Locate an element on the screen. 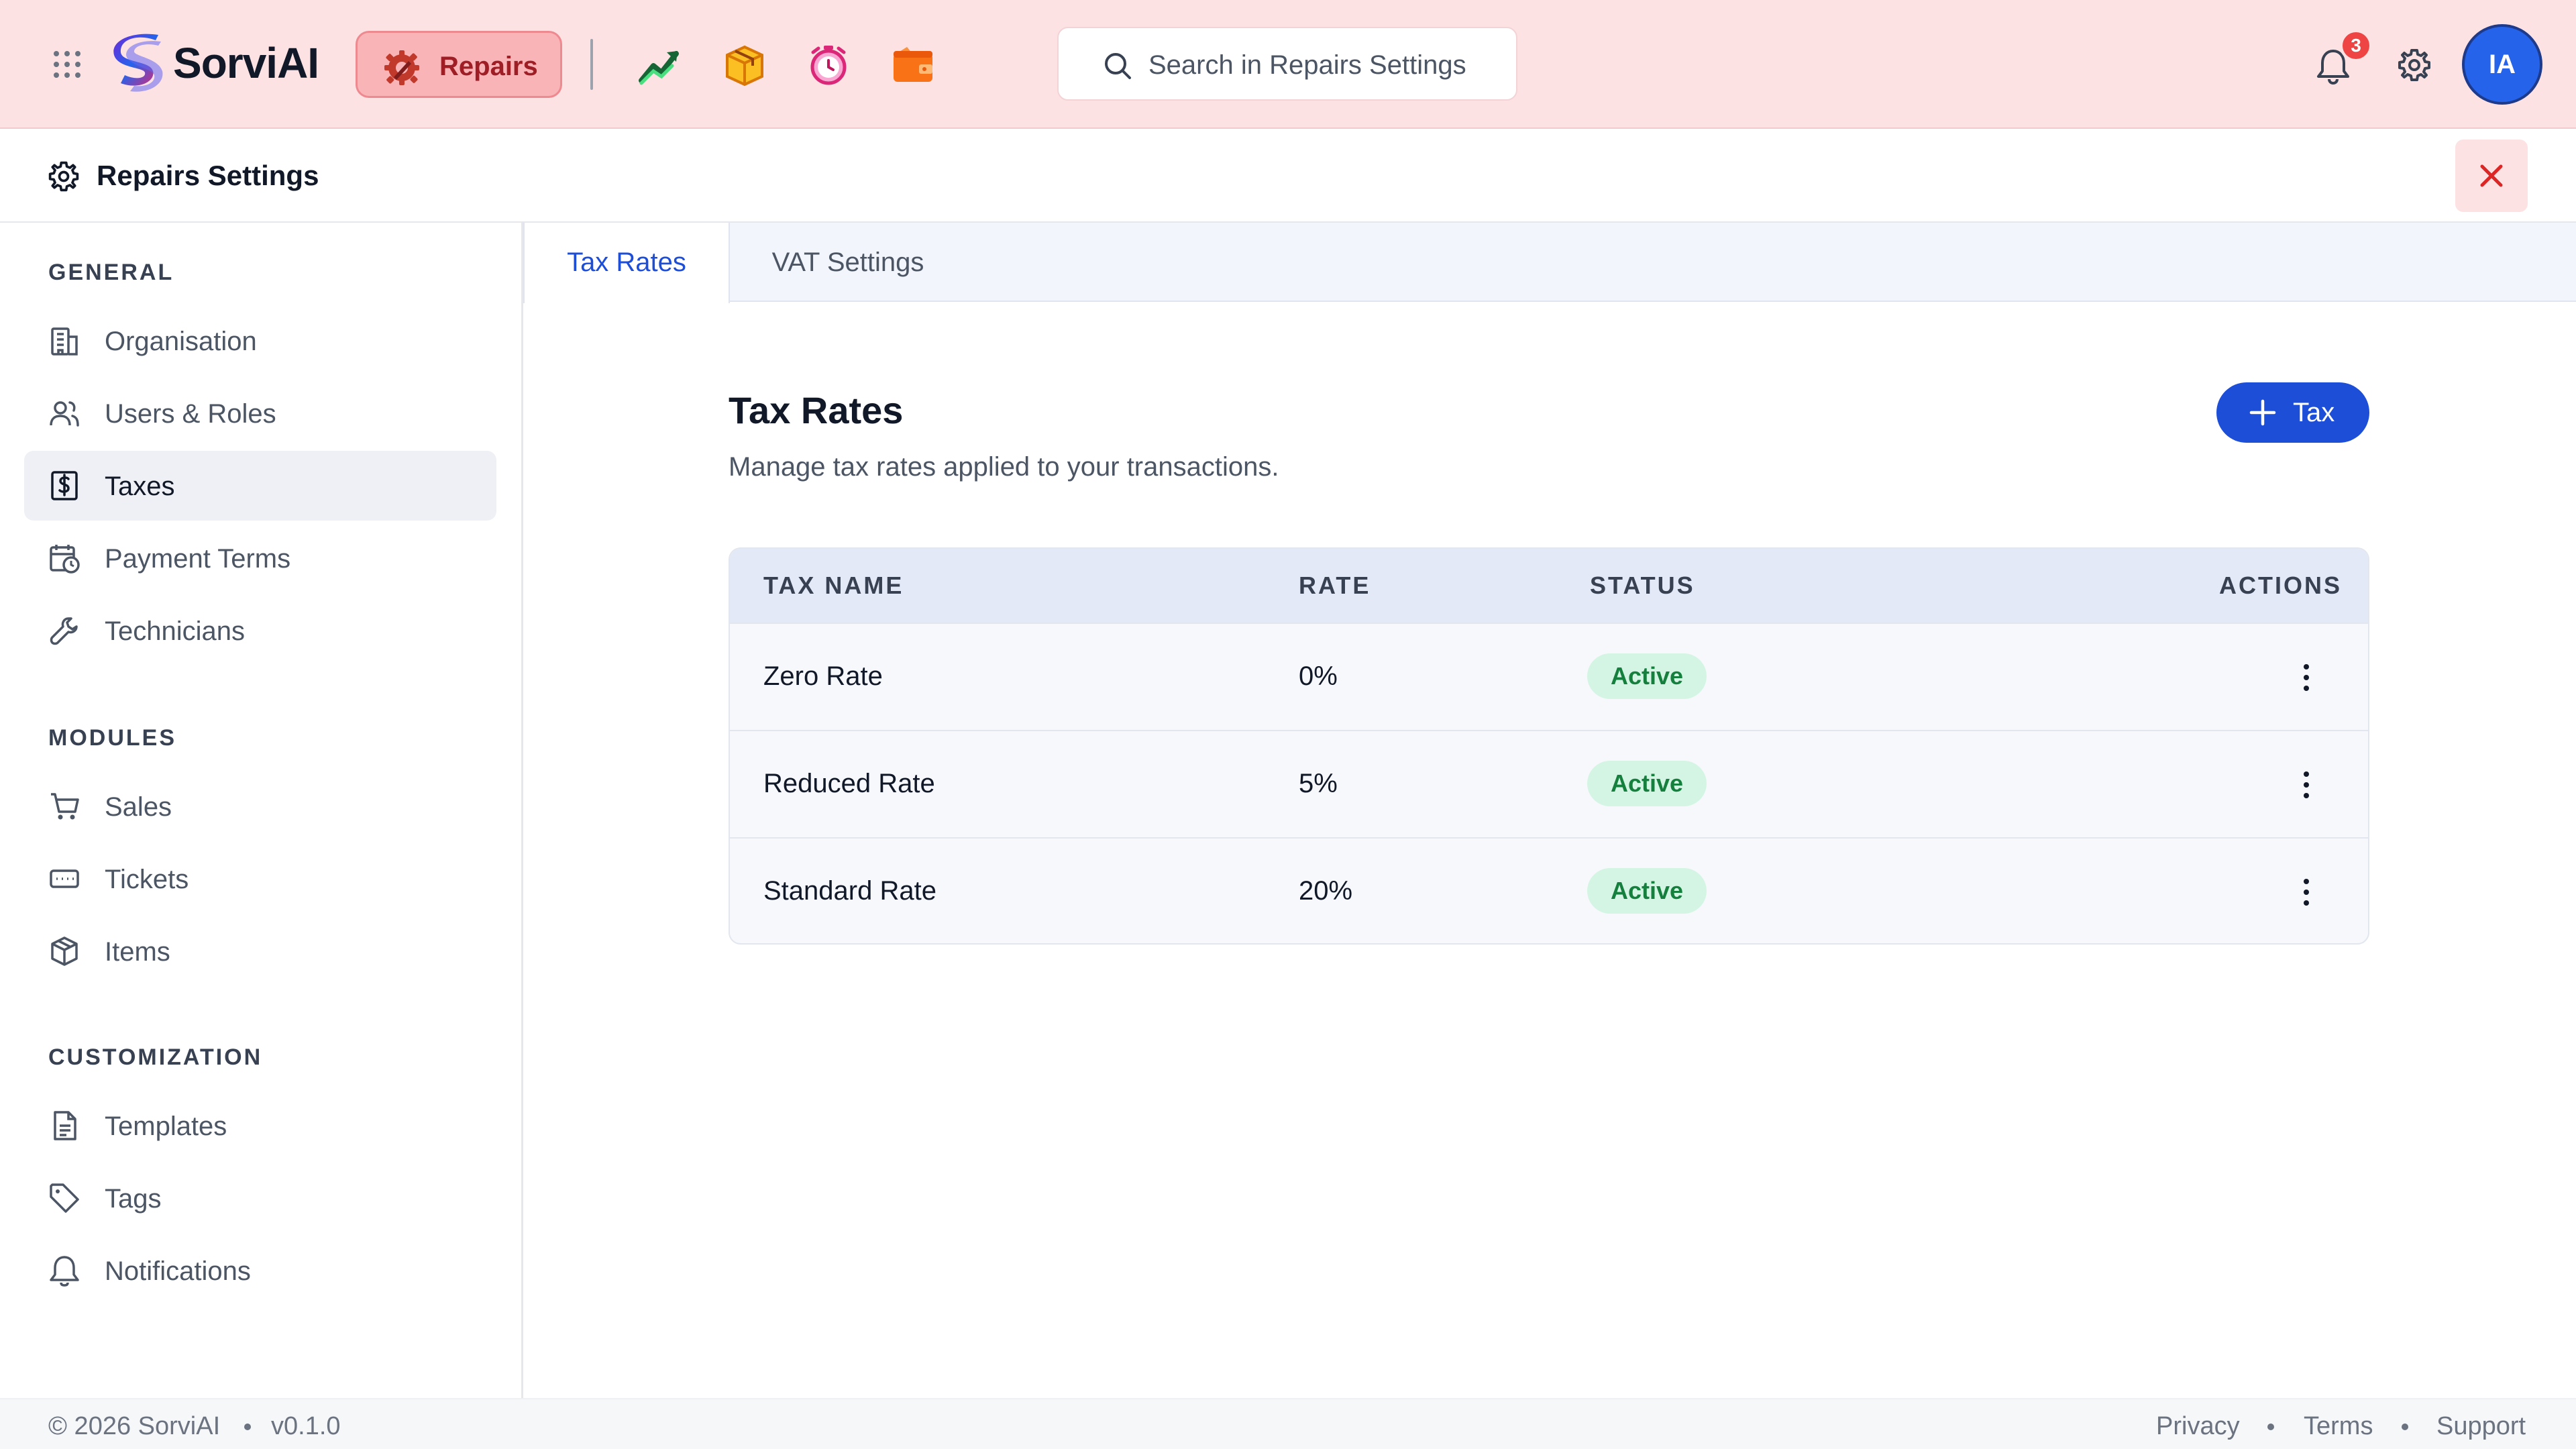  tax-name-cell: Standard Rate is located at coordinates (849, 891).